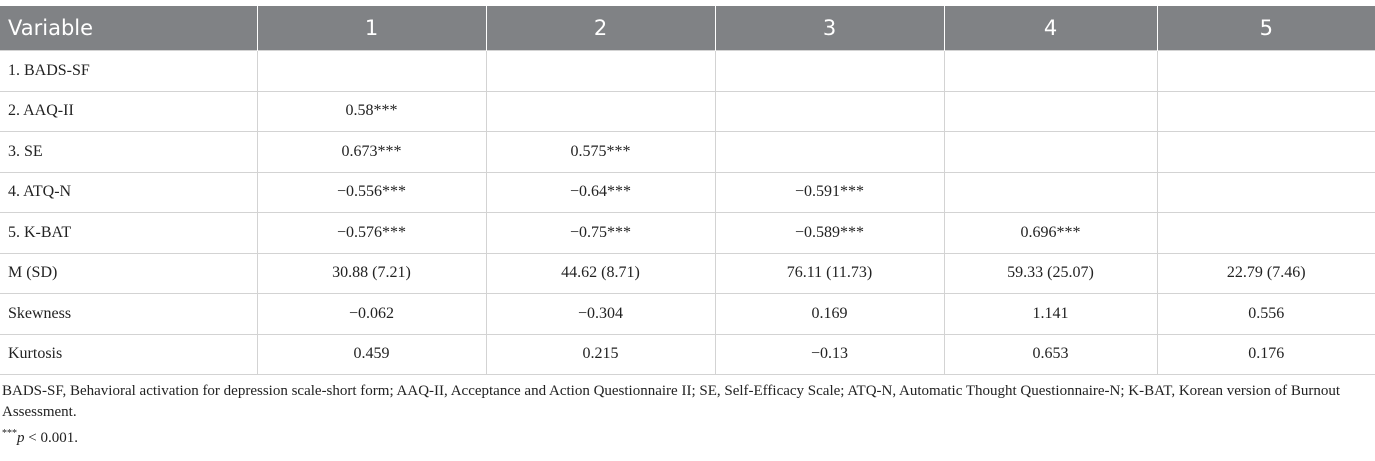 The image size is (1375, 461). Describe the element at coordinates (371, 152) in the screenshot. I see `cell: 0.673***` at that location.